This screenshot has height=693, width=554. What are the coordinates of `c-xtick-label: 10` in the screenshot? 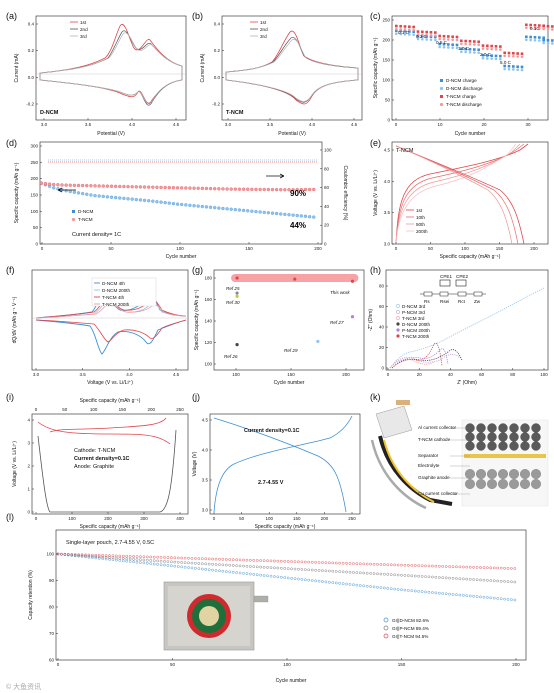 It's located at (440, 124).